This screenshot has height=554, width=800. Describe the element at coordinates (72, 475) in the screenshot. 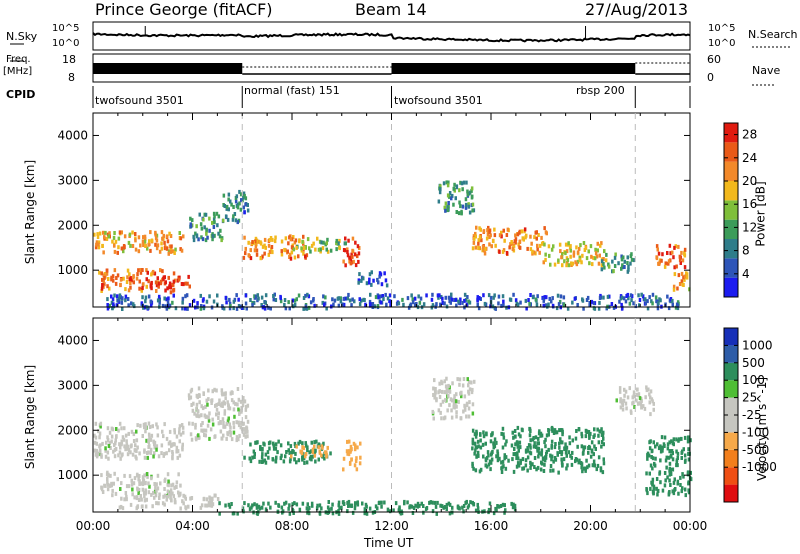

I see `y-tick-label: 1000` at that location.